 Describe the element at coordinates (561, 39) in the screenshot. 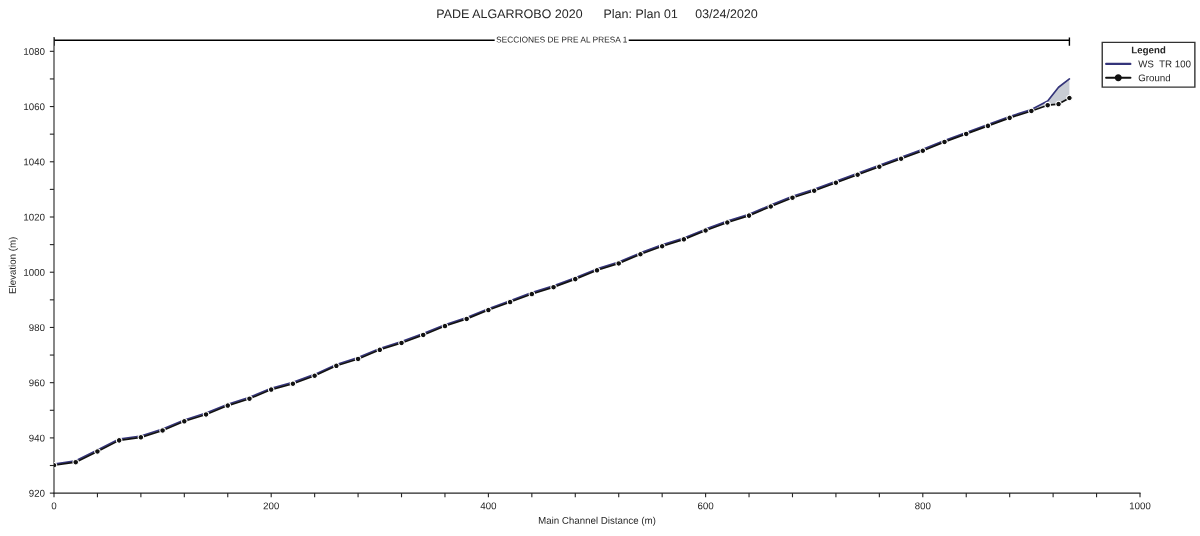

I see `ref-line-label: SECCIONES DE PRE AL PRESA 1` at that location.